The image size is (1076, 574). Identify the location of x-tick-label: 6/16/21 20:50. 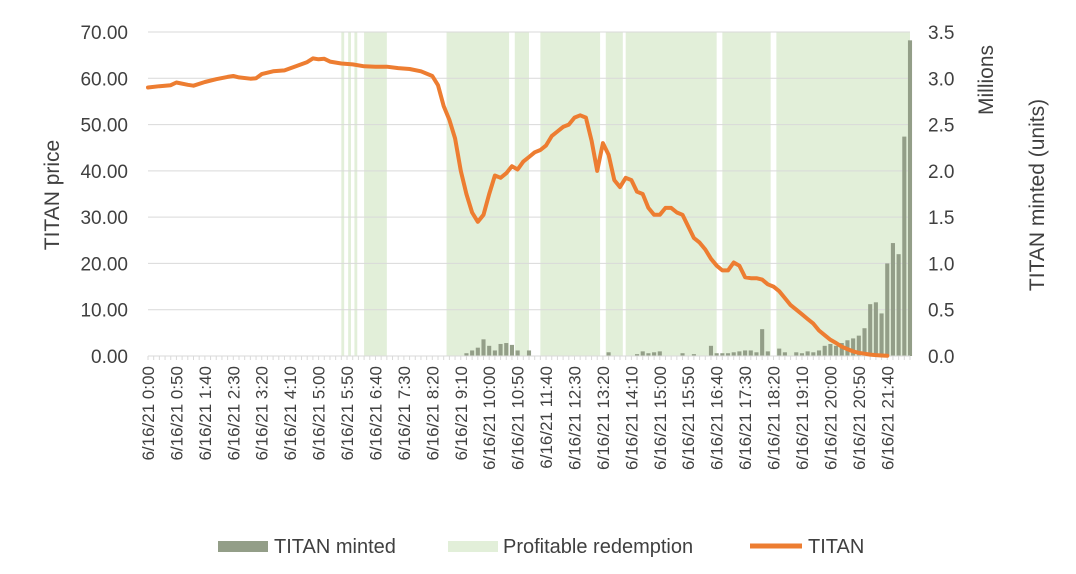
(859, 418).